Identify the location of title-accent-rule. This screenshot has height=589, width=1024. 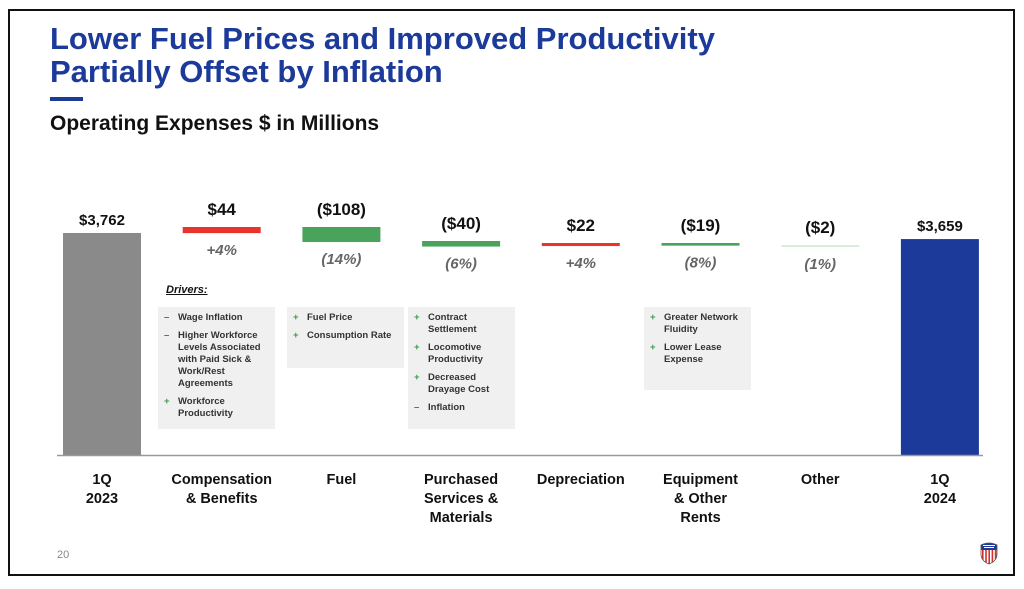
(66, 99).